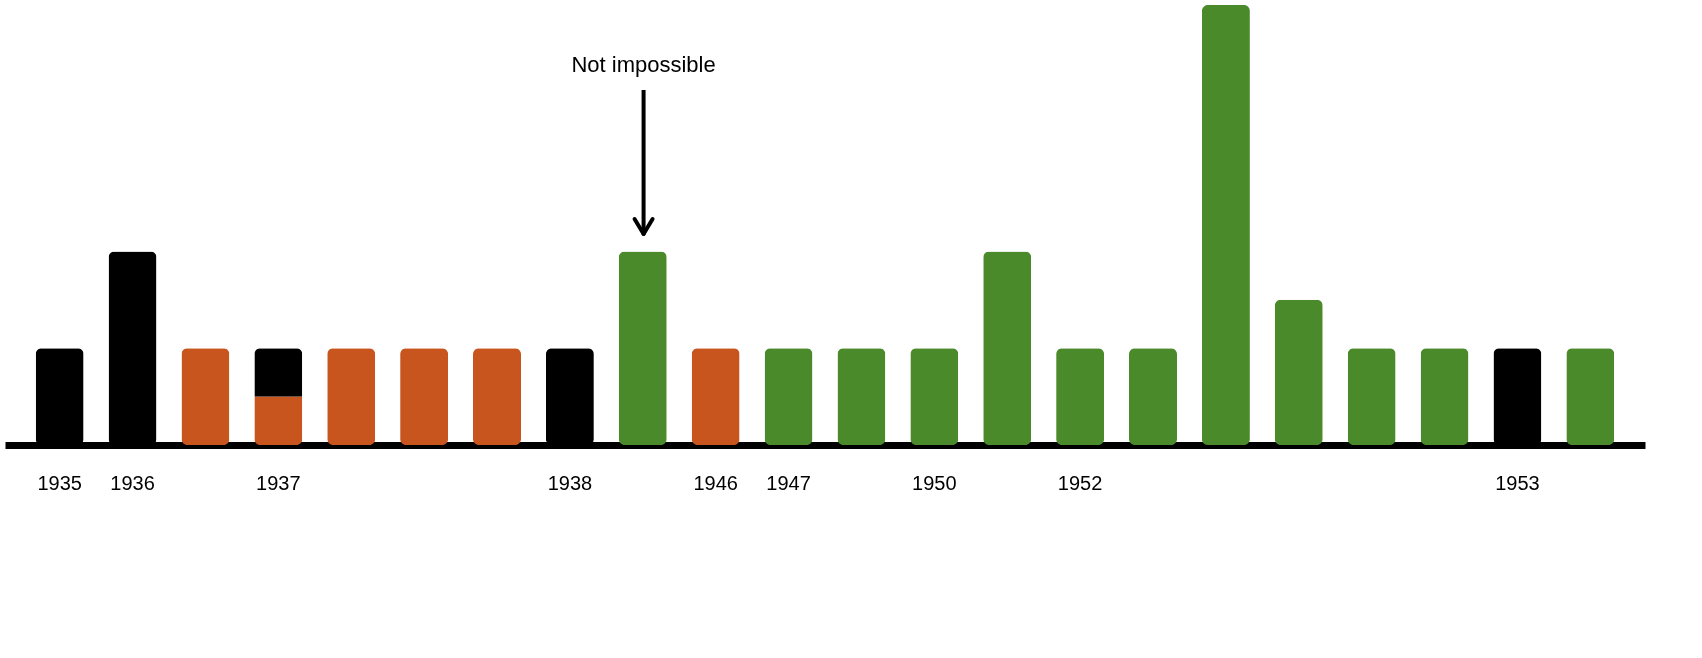 This screenshot has height=658, width=1702. Describe the element at coordinates (788, 482) in the screenshot. I see `x-tick-label: 1947` at that location.